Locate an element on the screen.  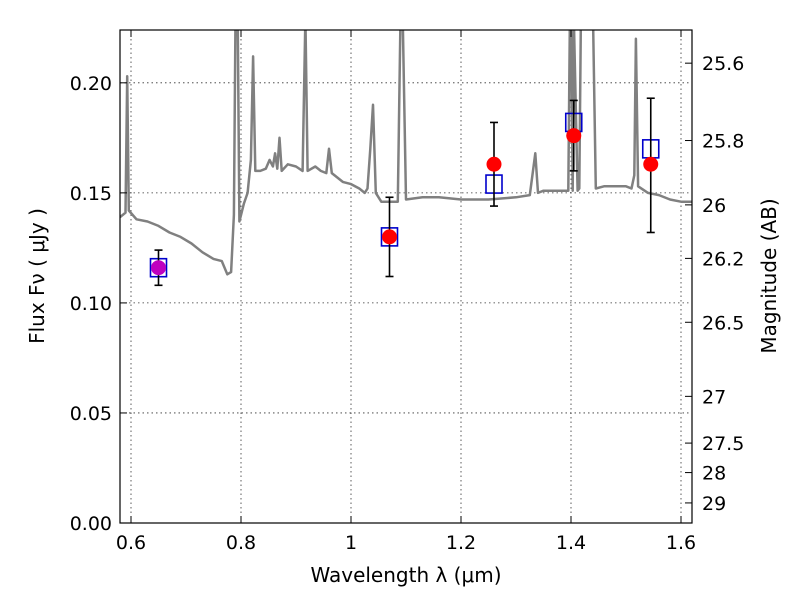
y-tick-label-0: 0.00 is located at coordinates (91, 524).